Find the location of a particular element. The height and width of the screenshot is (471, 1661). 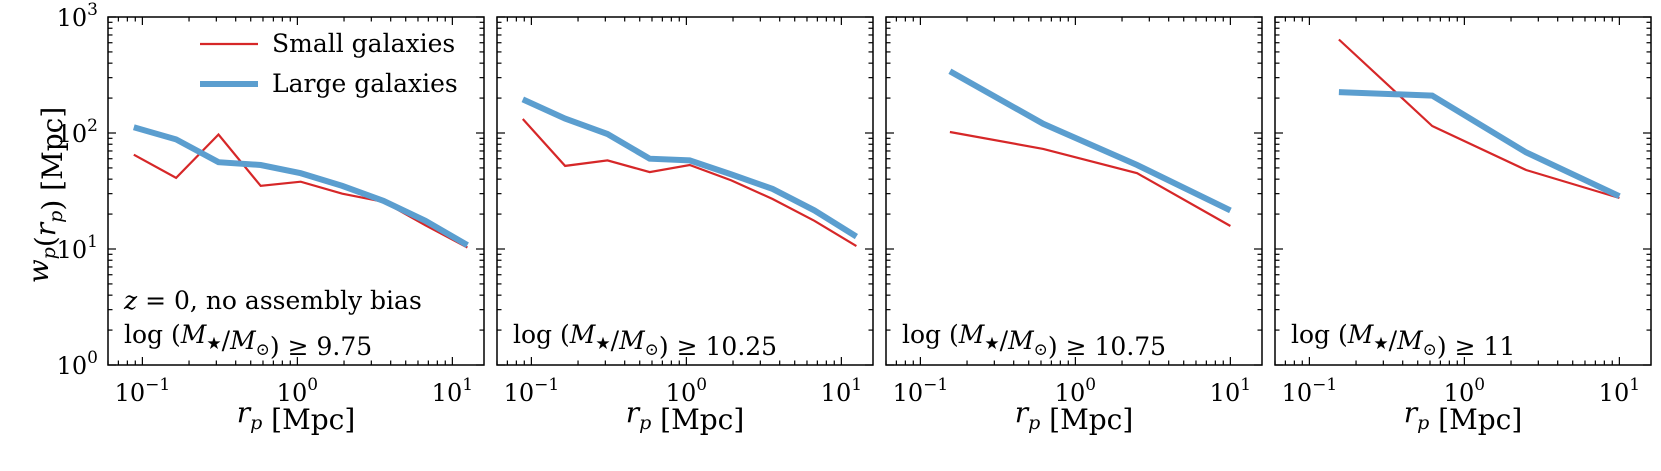

panel-annotation: z = 0, no assembly bias is located at coordinates (272, 300).